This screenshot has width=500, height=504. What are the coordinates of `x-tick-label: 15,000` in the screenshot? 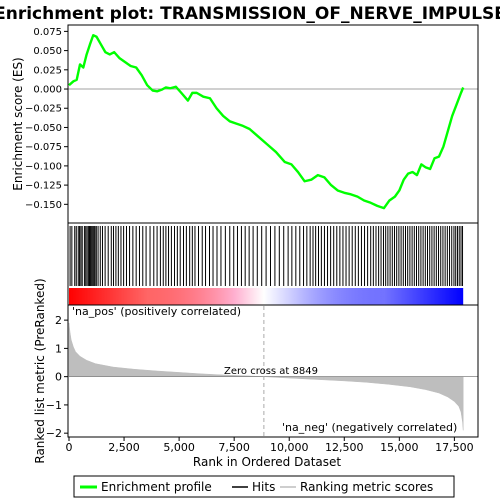 It's located at (399, 447).